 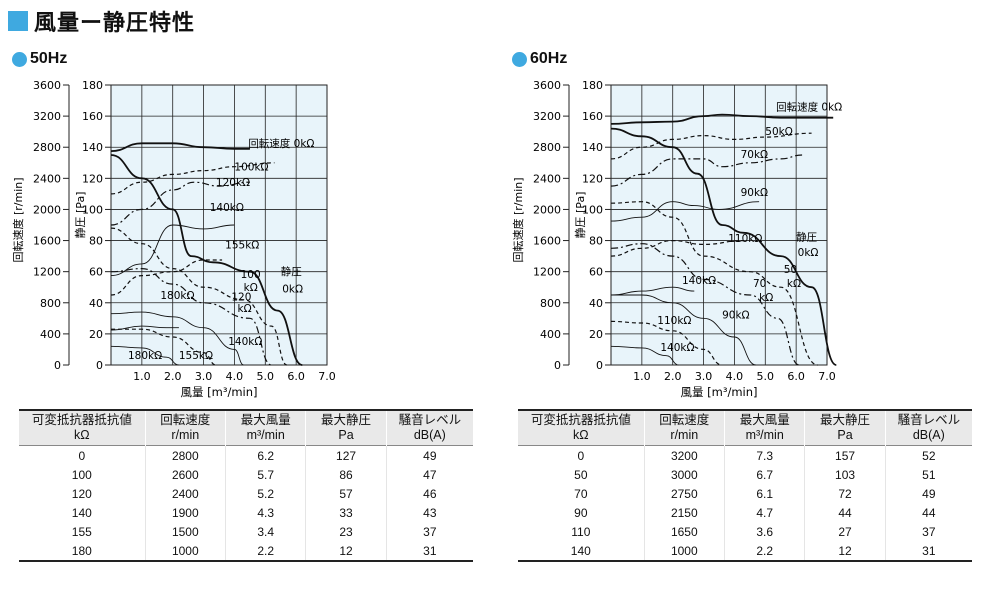 I want to click on table-cell: 103, so click(x=845, y=474).